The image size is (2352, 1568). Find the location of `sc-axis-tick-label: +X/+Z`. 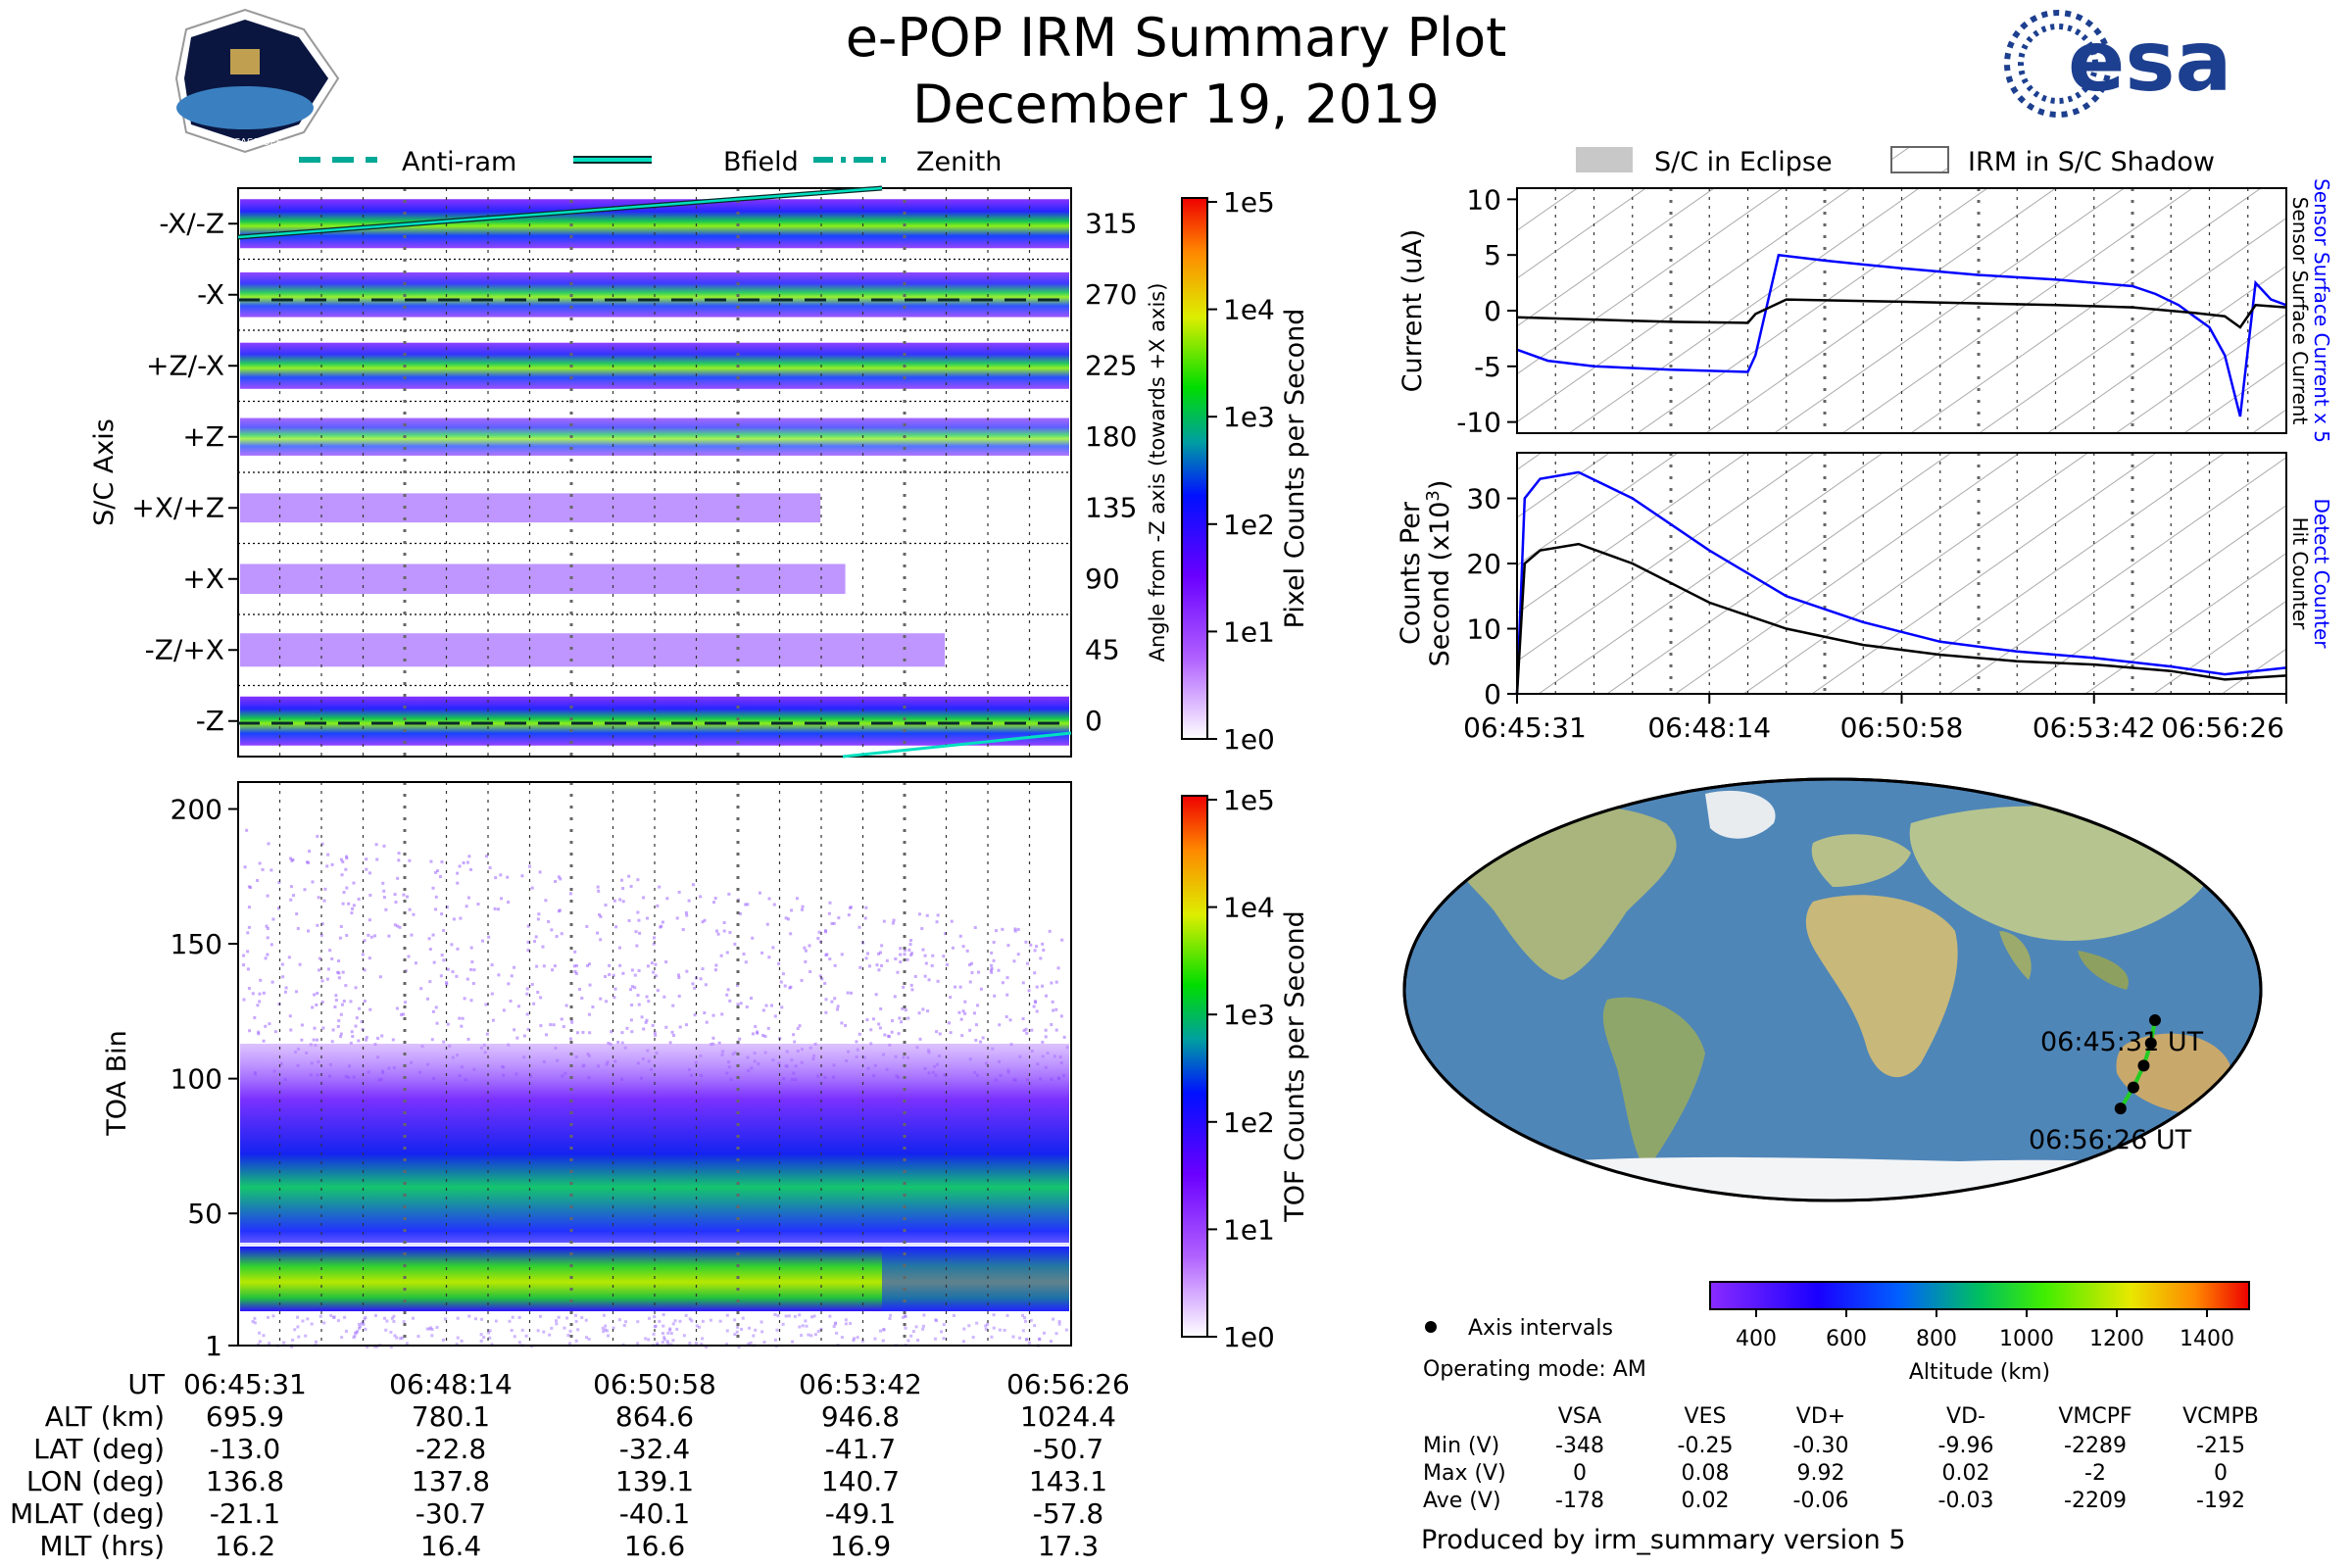

sc-axis-tick-label: +X/+Z is located at coordinates (177, 507).